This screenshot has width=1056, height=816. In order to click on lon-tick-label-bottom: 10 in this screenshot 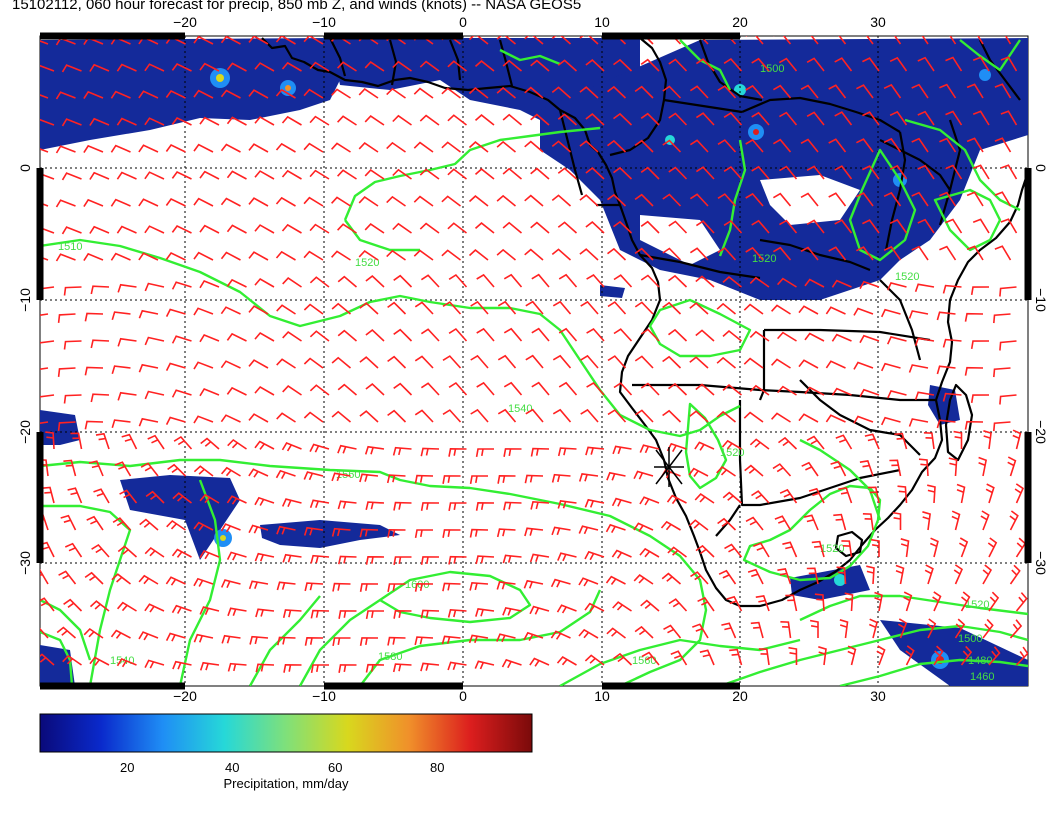, I will do `click(602, 696)`.